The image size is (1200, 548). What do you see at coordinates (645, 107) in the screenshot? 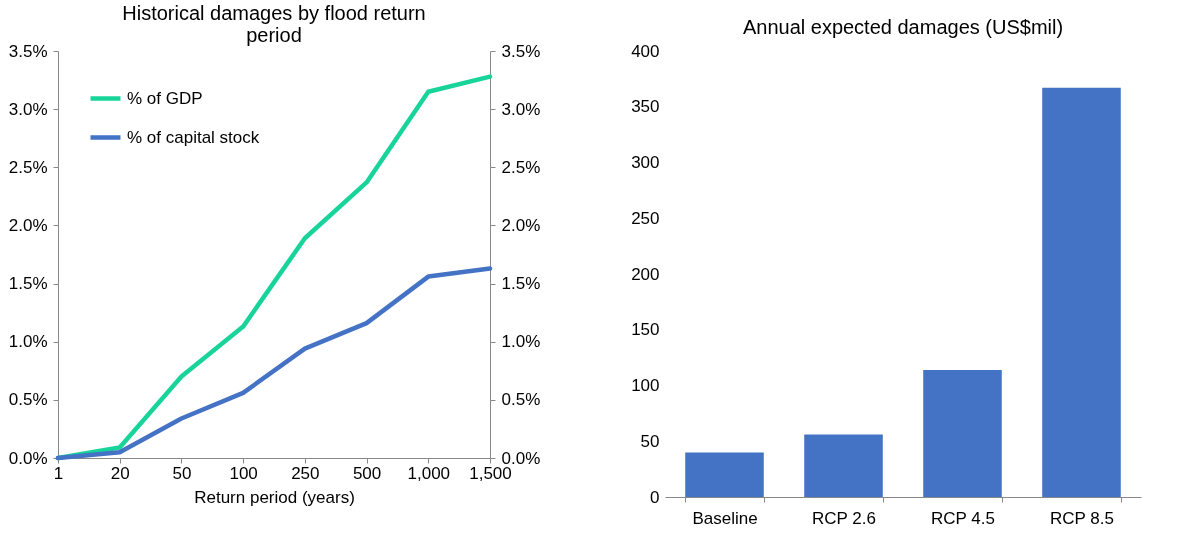
I see `y-tick-label: 350` at bounding box center [645, 107].